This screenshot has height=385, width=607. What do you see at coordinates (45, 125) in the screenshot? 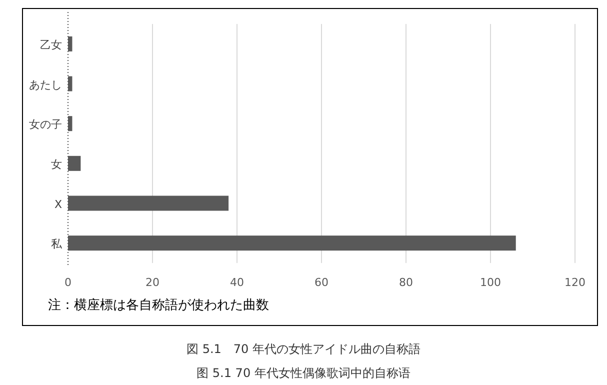
I see `y-tick-label: 女の子` at bounding box center [45, 125].